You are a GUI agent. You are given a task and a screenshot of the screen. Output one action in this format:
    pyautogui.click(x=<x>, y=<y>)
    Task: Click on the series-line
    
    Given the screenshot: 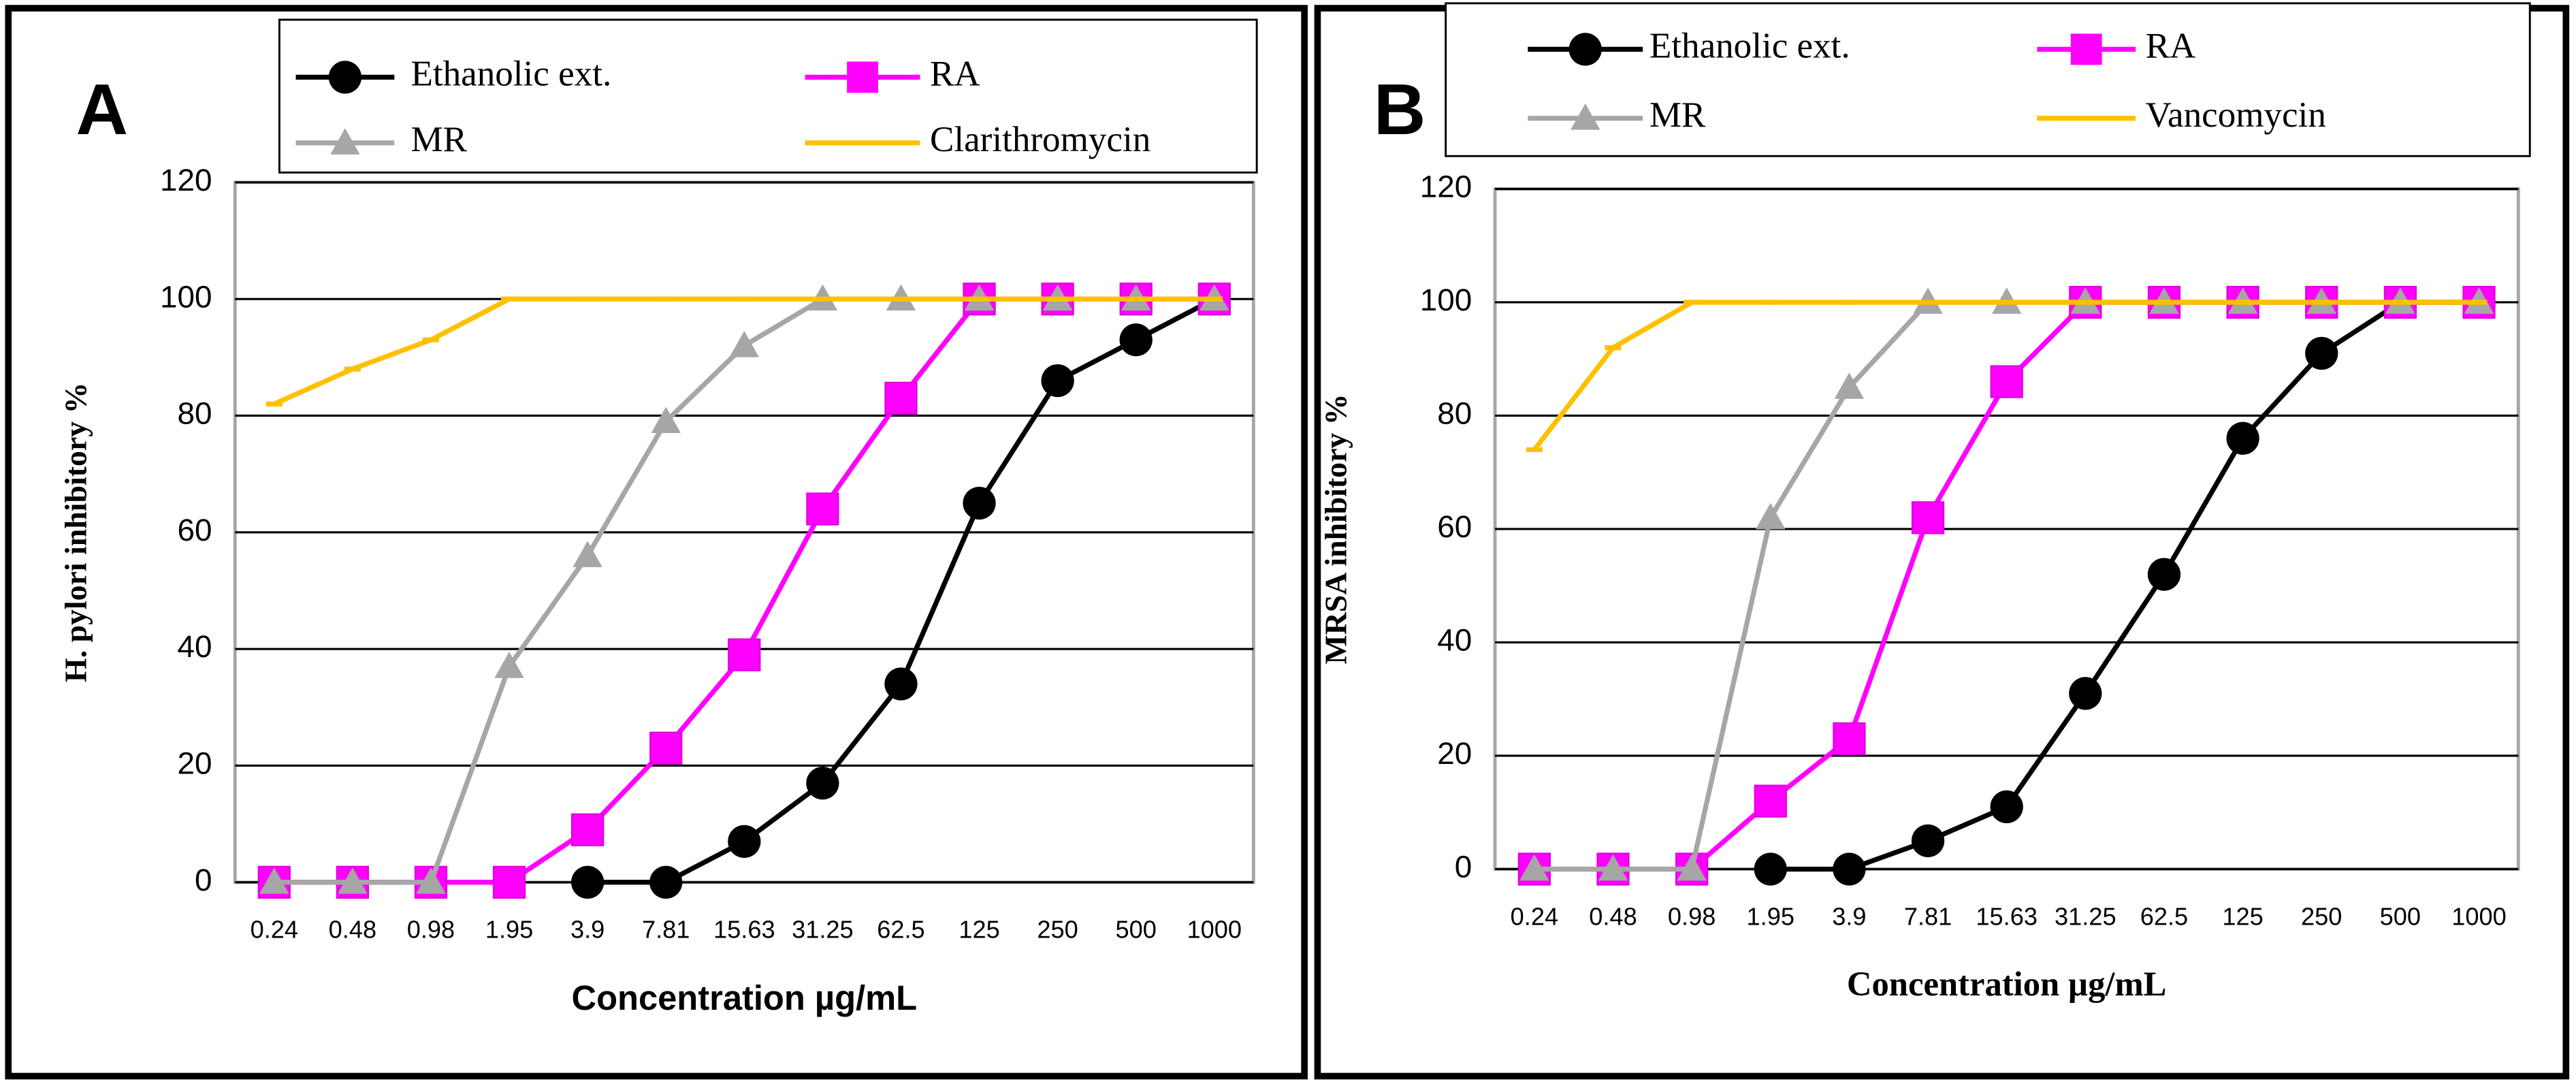 What is the action you would take?
    pyautogui.click(x=2125, y=586)
    